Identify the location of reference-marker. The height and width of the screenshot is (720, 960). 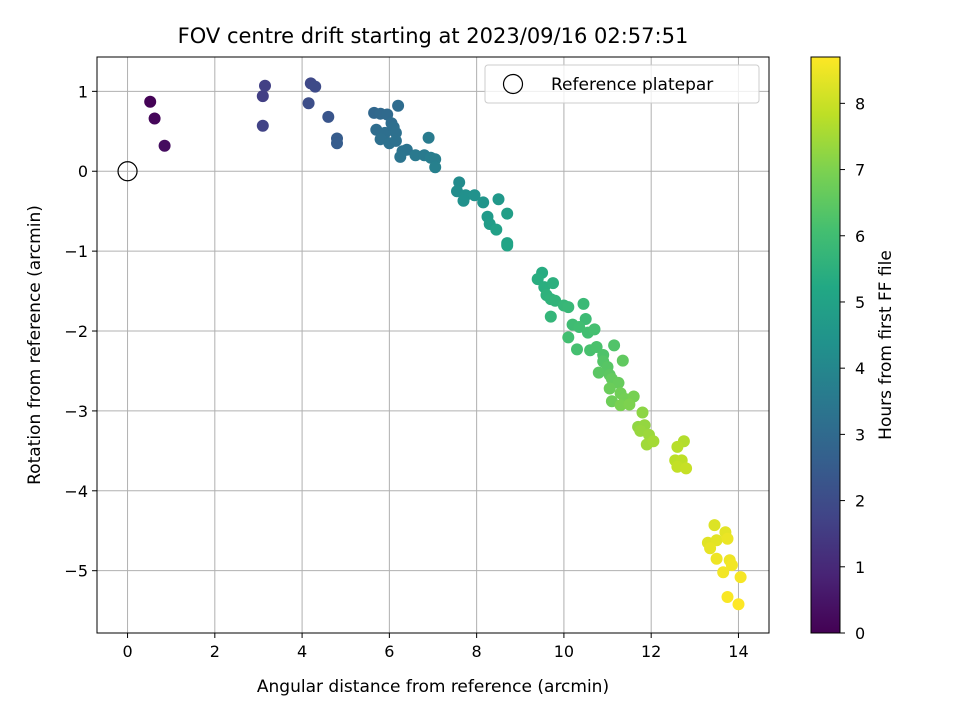
(127, 171).